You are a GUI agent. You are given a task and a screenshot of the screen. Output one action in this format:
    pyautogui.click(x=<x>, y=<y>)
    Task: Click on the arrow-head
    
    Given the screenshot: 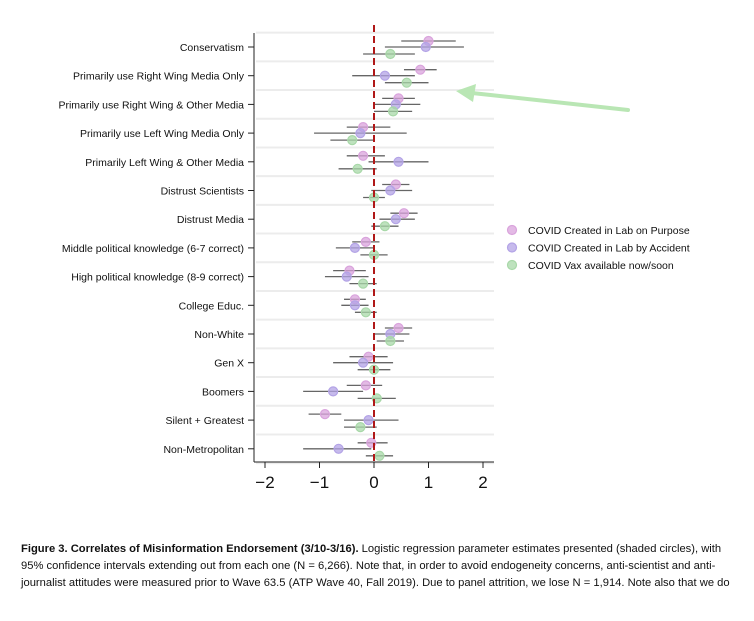 What is the action you would take?
    pyautogui.click(x=466, y=93)
    